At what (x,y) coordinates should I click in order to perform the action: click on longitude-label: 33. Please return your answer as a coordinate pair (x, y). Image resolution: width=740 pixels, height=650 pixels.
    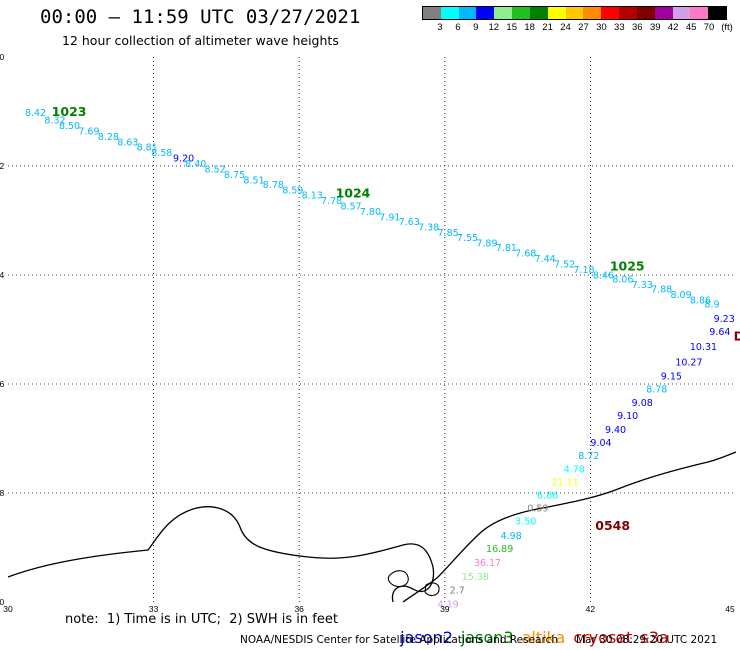
    Looking at the image, I should click on (153, 609).